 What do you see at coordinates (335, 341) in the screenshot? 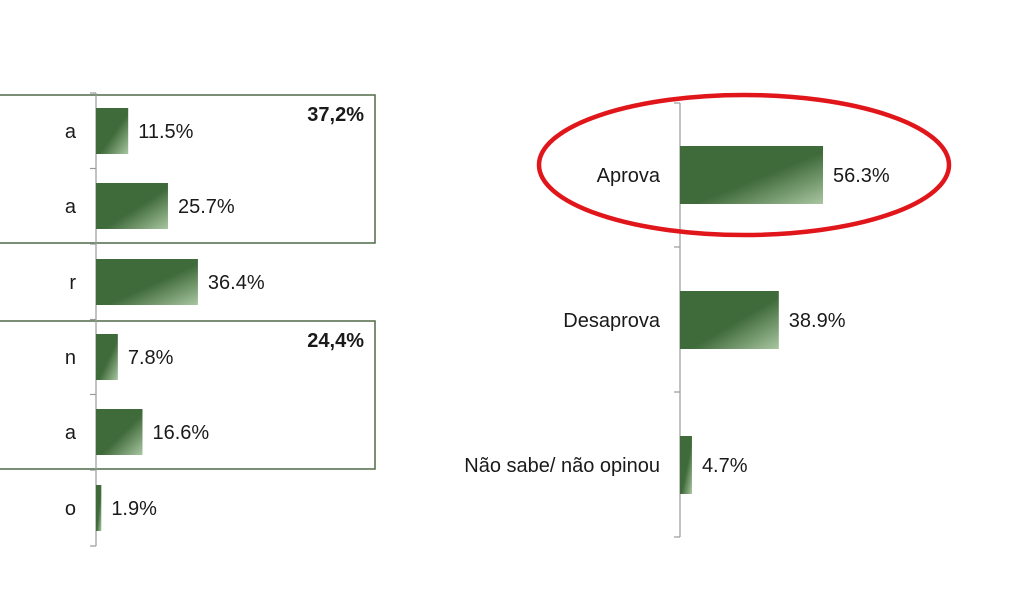
I see `group-total-label: 24,4%` at bounding box center [335, 341].